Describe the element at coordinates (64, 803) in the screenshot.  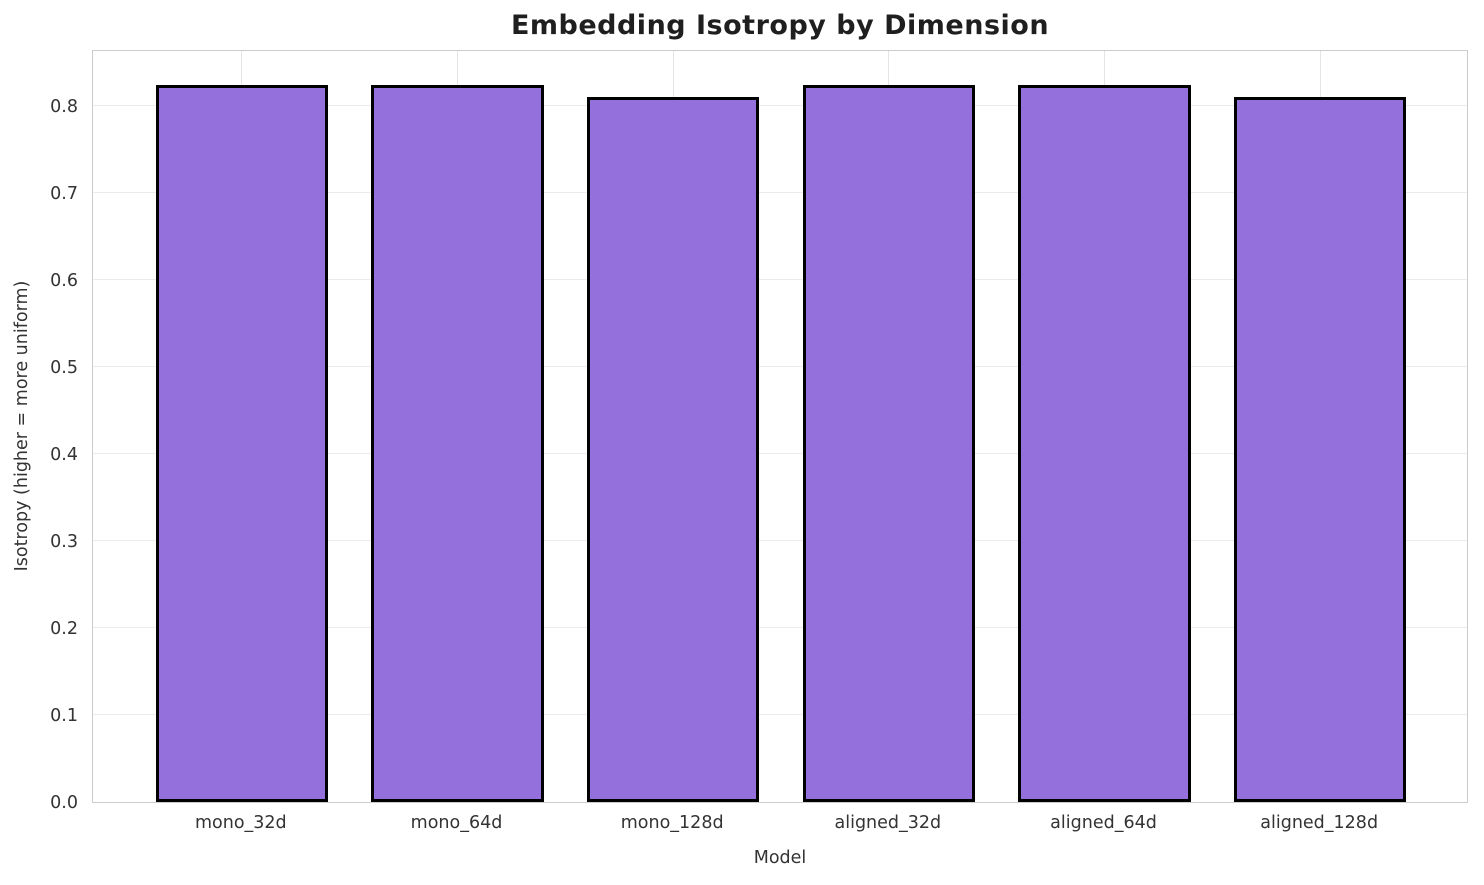
I see `y-tick-label: 0.0` at that location.